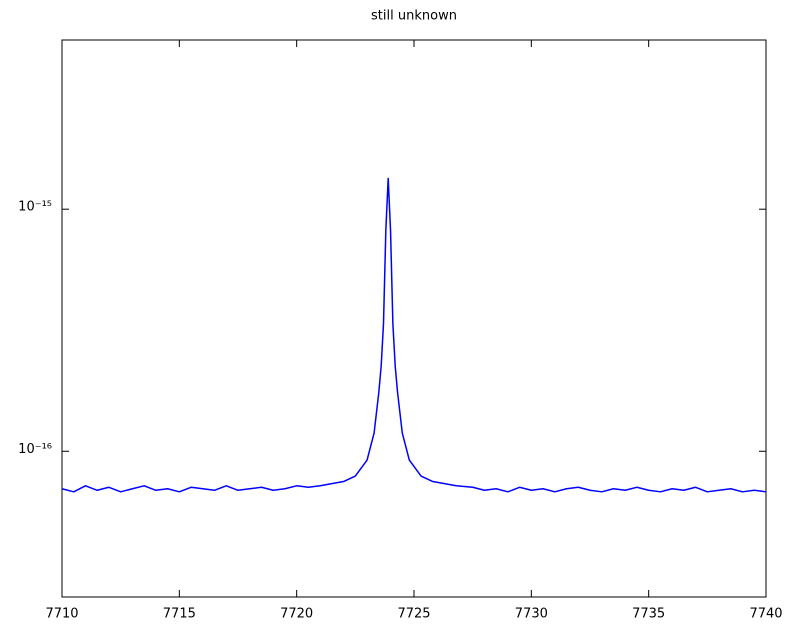  What do you see at coordinates (35, 207) in the screenshot?
I see `y-tick-label: 10⁻¹⁵` at bounding box center [35, 207].